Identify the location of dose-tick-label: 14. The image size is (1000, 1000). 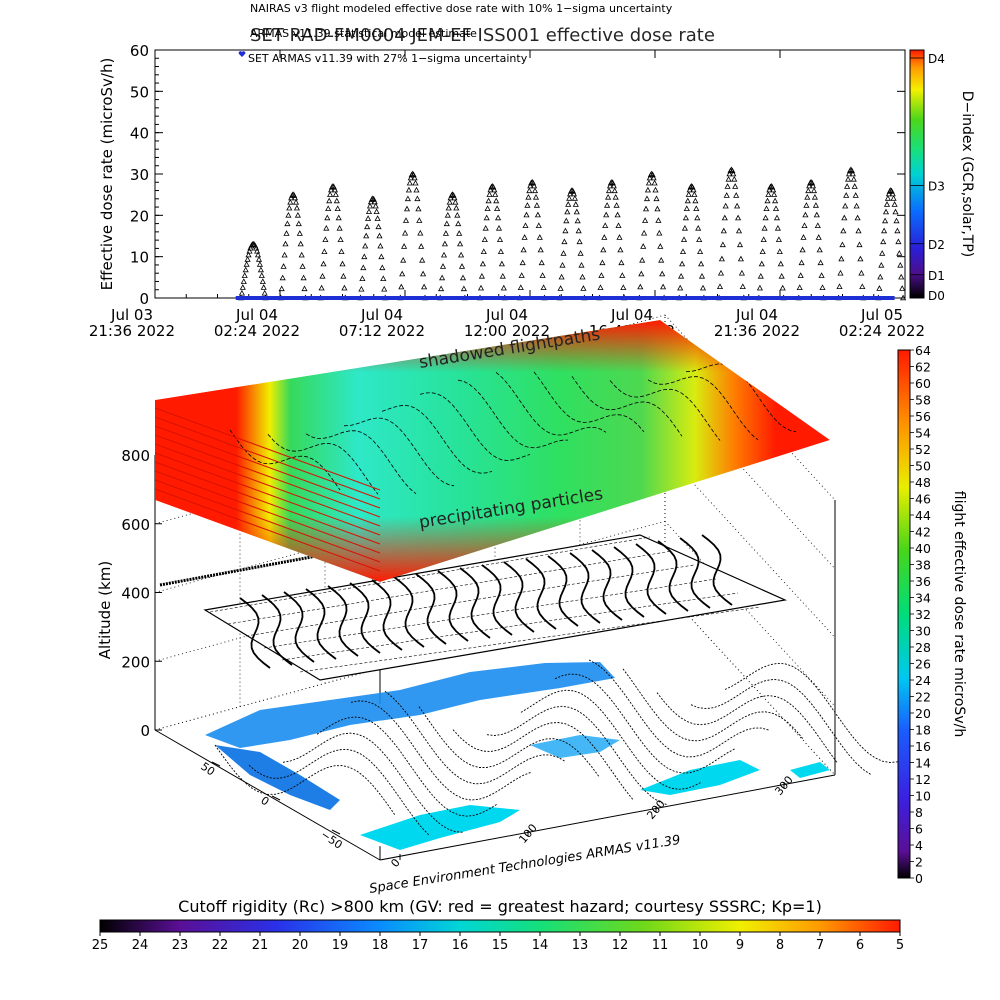
(923, 763).